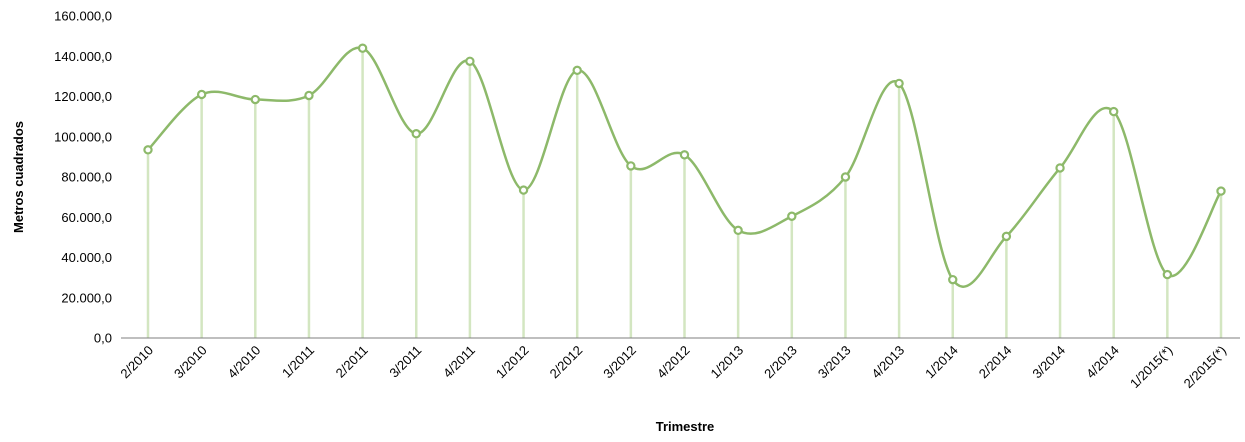 The width and height of the screenshot is (1245, 442). I want to click on y-tick-label: 20.000,0, so click(86, 297).